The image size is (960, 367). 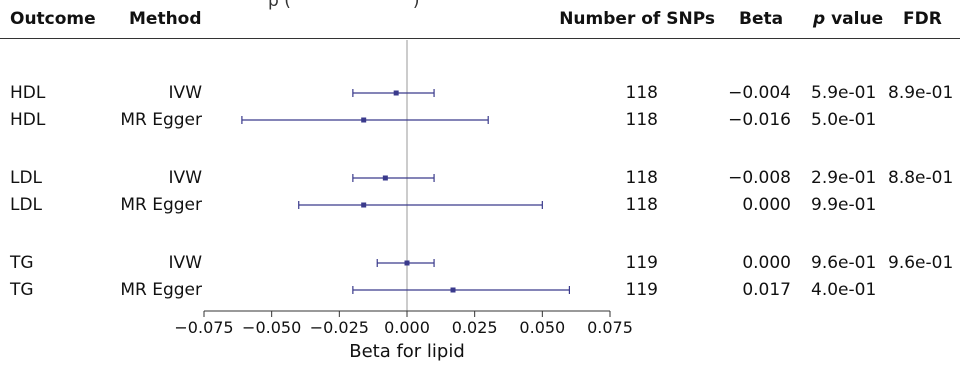 I want to click on x-tick-label: 0.075, so click(x=610, y=327).